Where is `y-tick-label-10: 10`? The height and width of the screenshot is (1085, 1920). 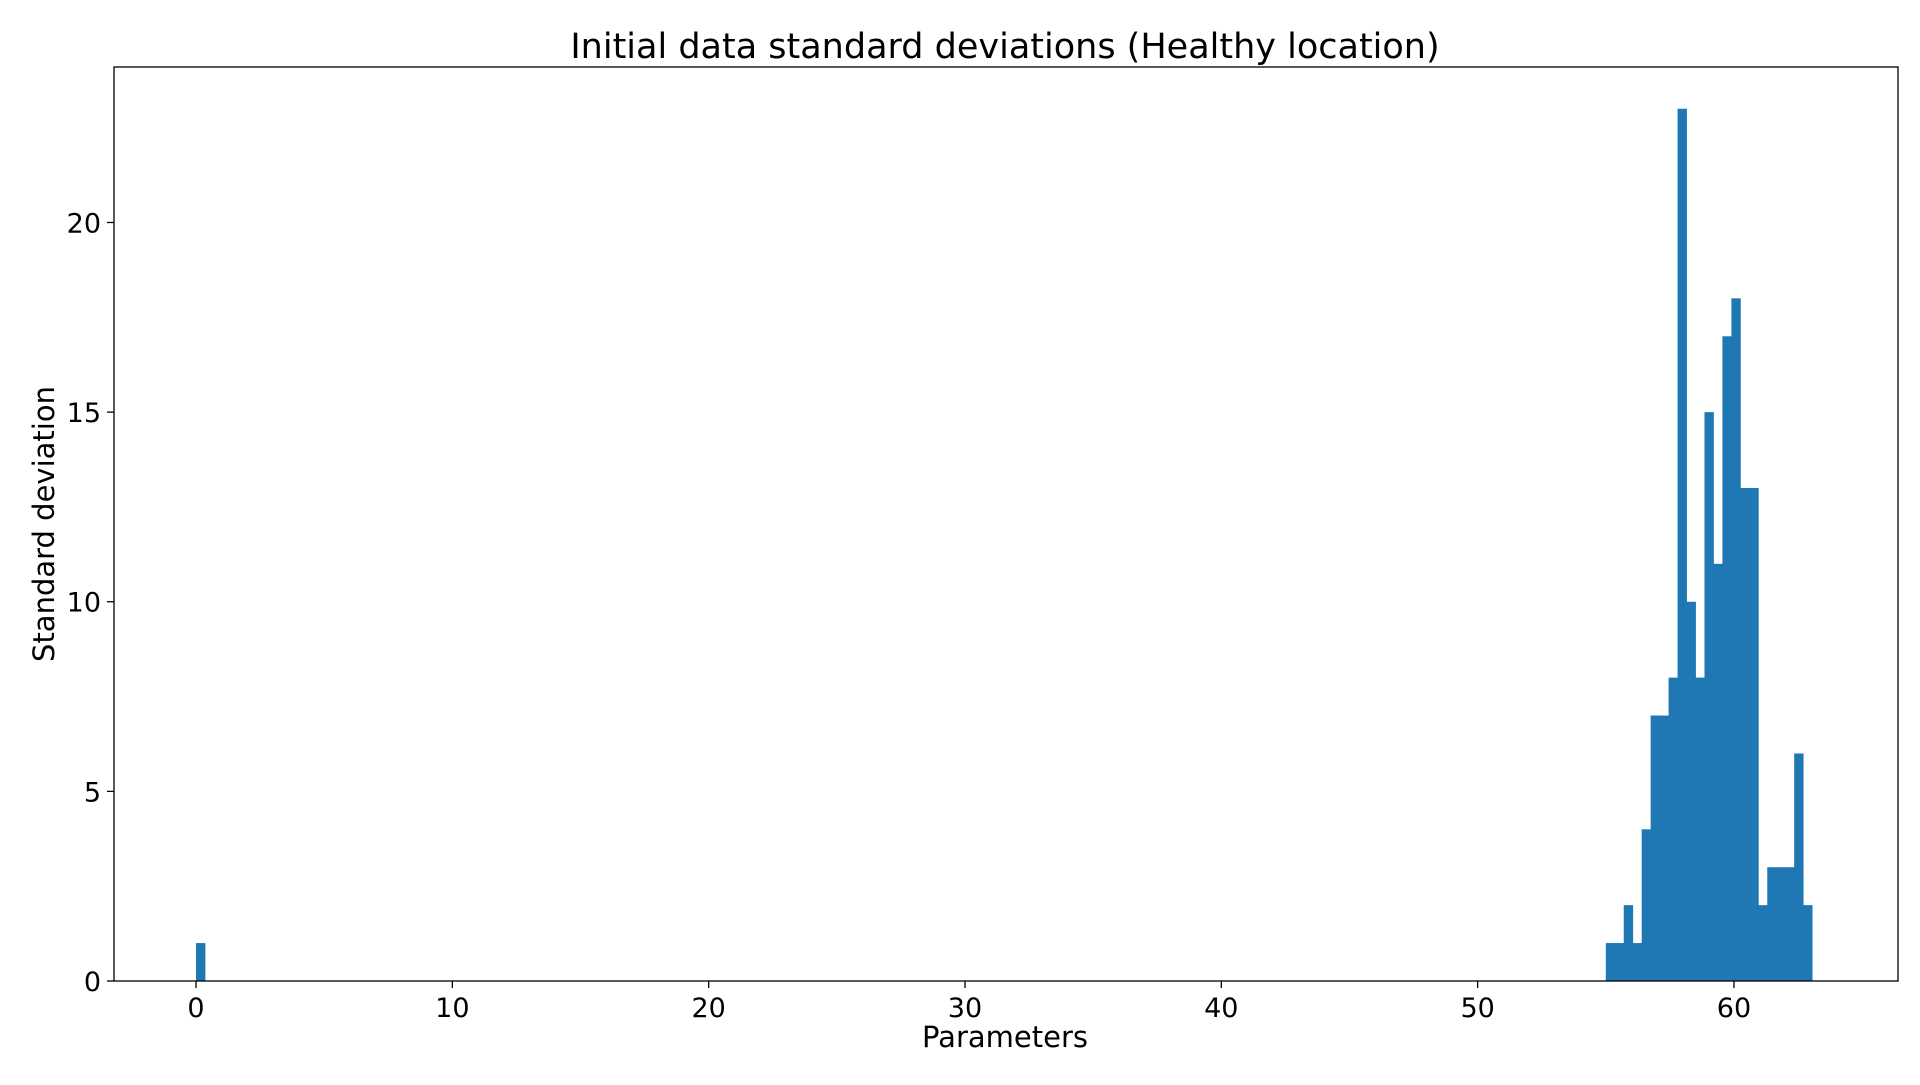 y-tick-label-10: 10 is located at coordinates (84, 603).